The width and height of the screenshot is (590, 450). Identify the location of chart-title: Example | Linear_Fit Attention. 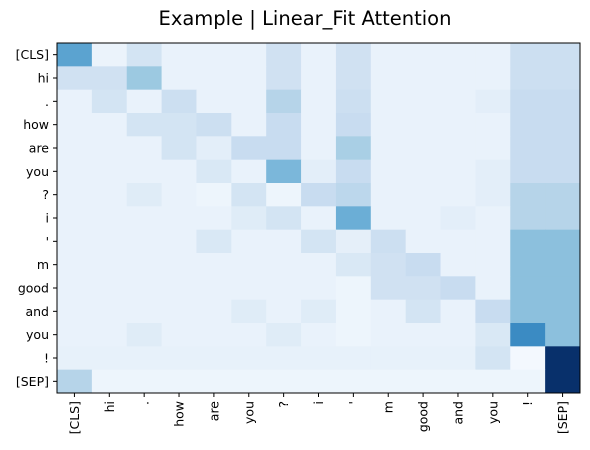
(305, 18).